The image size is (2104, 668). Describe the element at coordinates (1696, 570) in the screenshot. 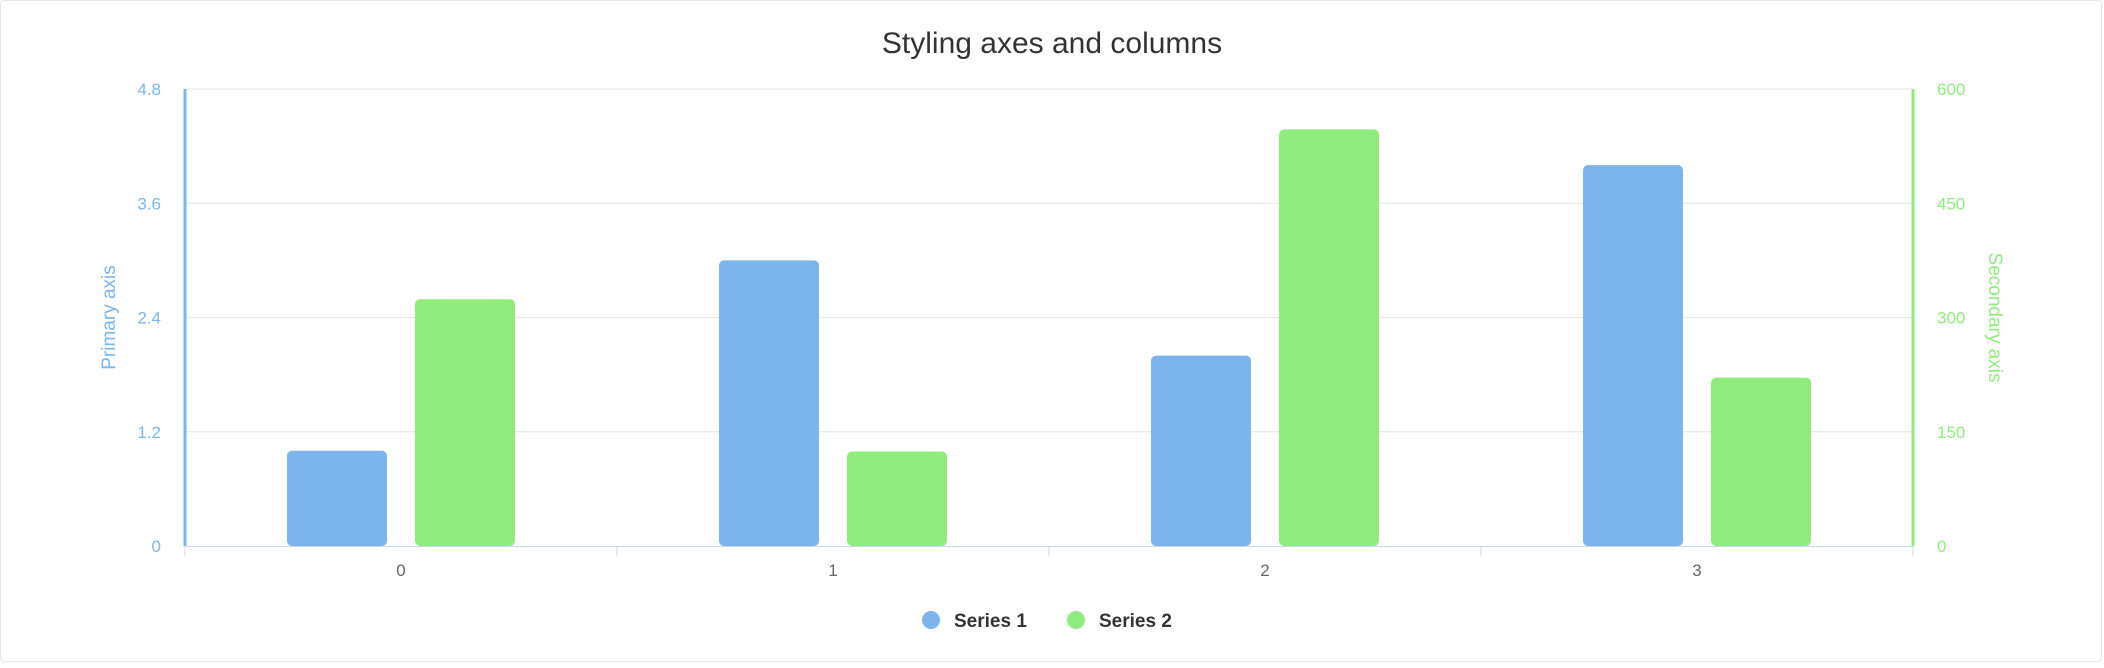

I see `x-tick-label: 3` at that location.